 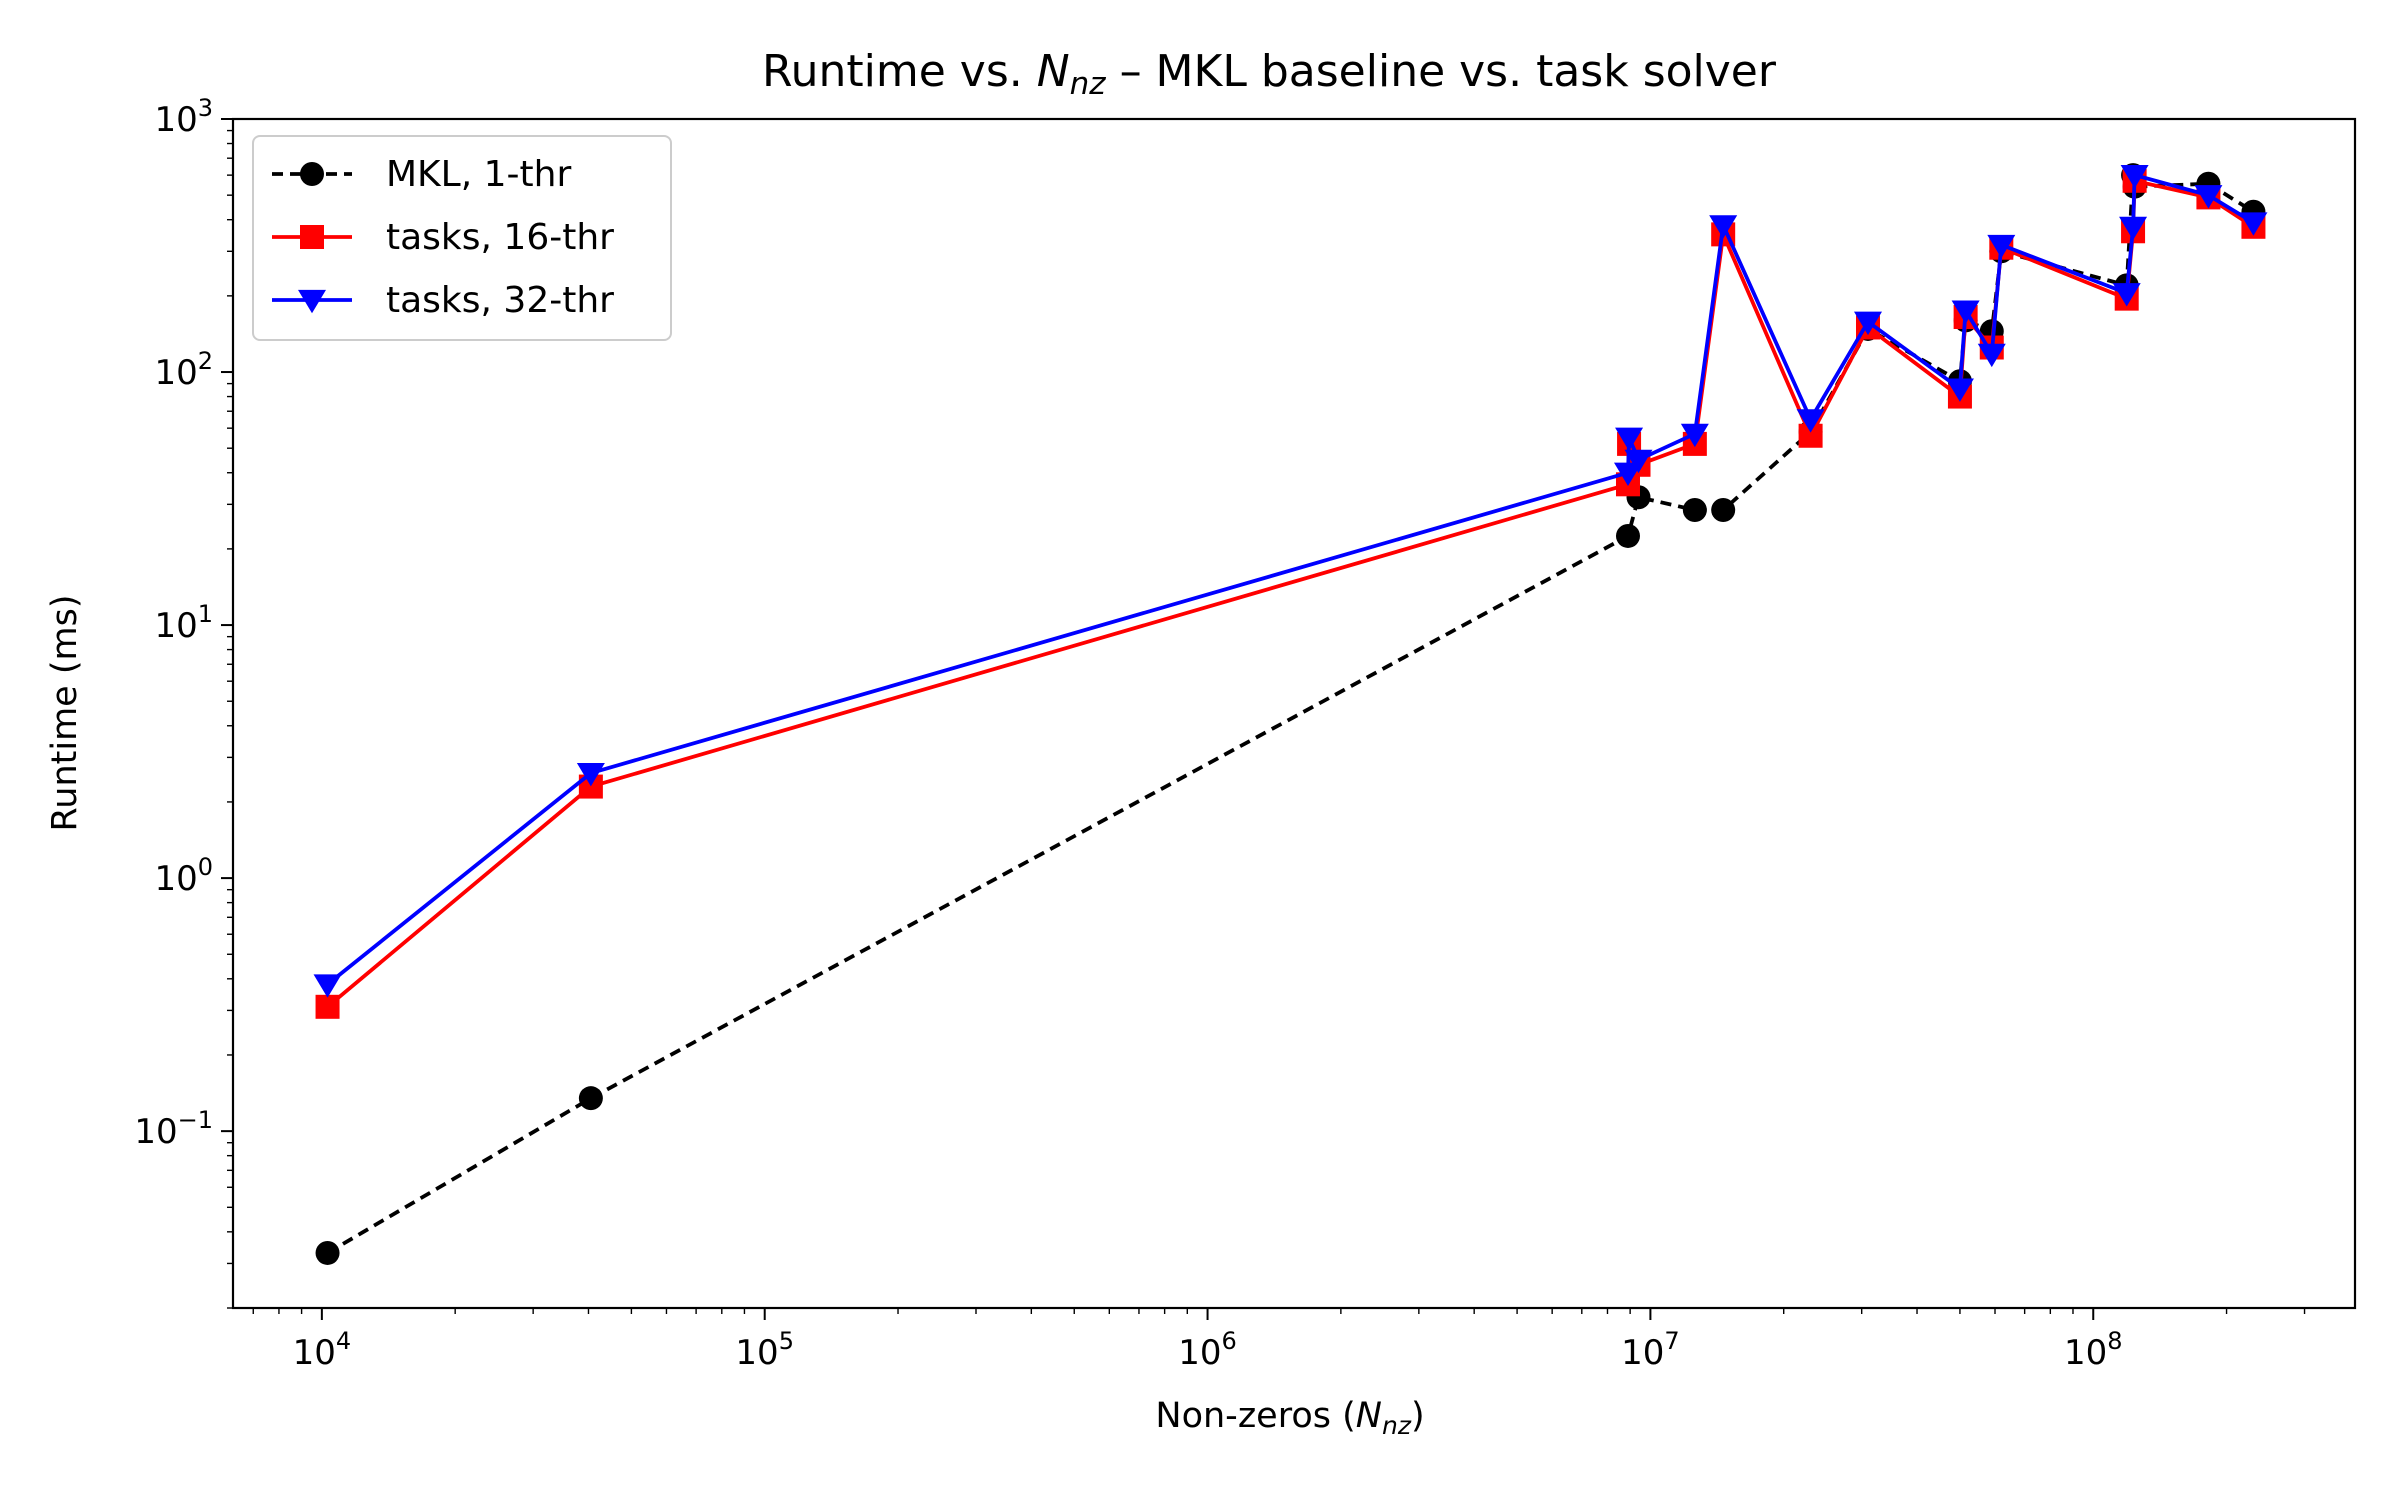 I want to click on x-axis-label: Non-zeros (Nnz), so click(x=1289, y=1418).